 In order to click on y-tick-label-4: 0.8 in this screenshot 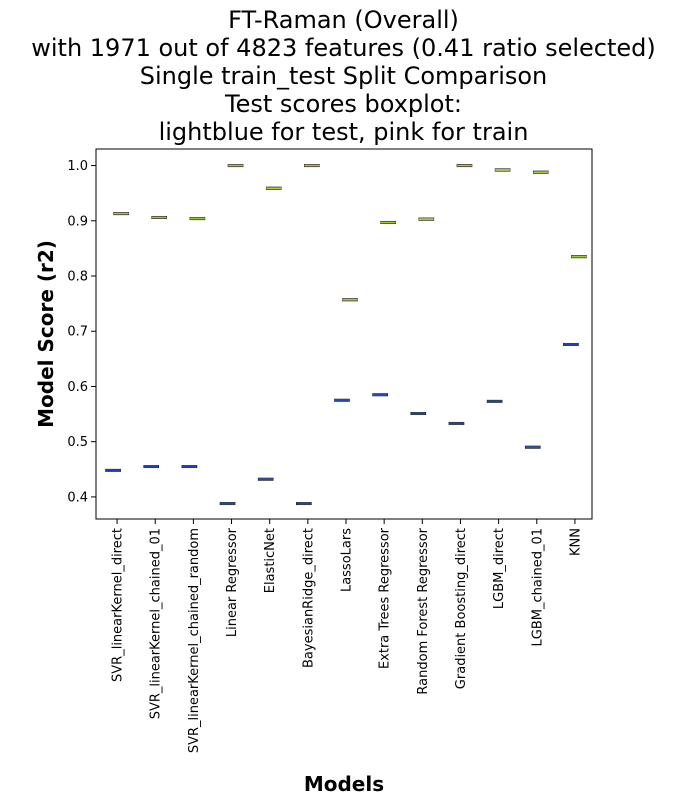, I will do `click(77, 277)`.